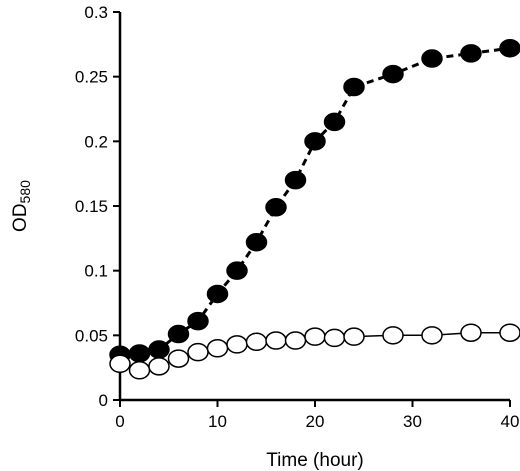 This screenshot has width=520, height=471. What do you see at coordinates (314, 460) in the screenshot?
I see `x-axis-title: Time (hour)` at bounding box center [314, 460].